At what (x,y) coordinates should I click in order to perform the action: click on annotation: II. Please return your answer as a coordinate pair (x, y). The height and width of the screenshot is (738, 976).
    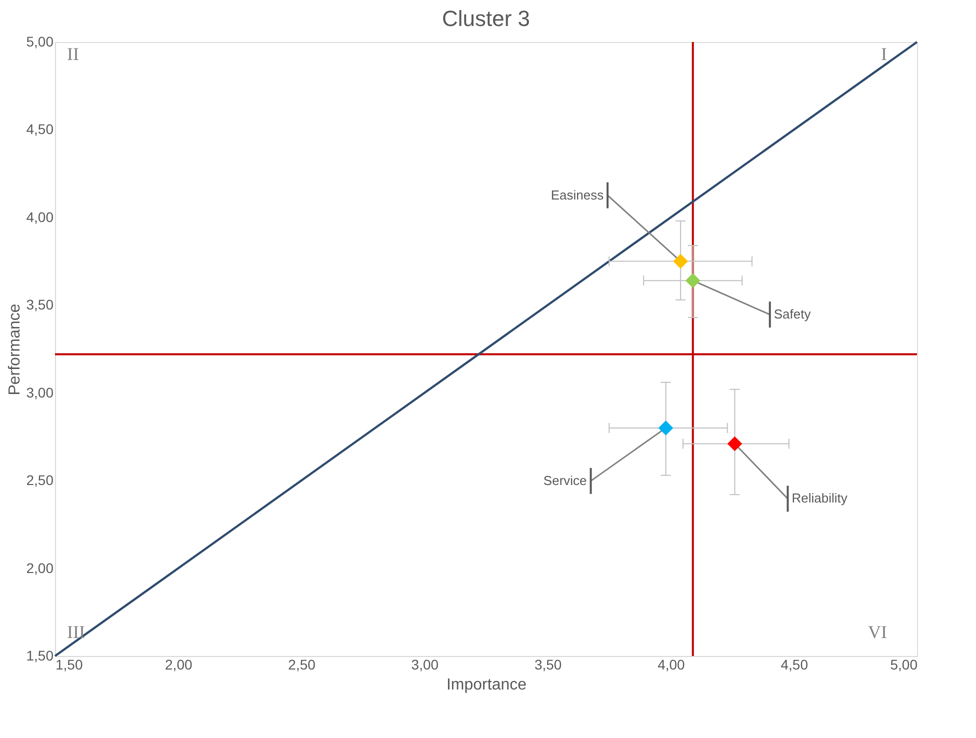
    Looking at the image, I should click on (73, 54).